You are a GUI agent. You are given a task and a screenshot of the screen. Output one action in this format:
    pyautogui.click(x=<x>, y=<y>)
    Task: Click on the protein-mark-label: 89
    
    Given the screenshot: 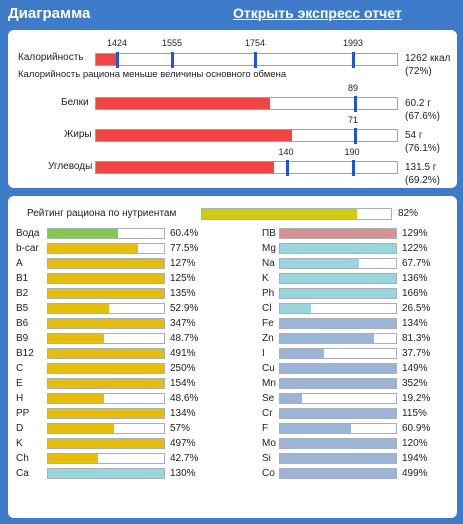 What is the action you would take?
    pyautogui.click(x=353, y=88)
    